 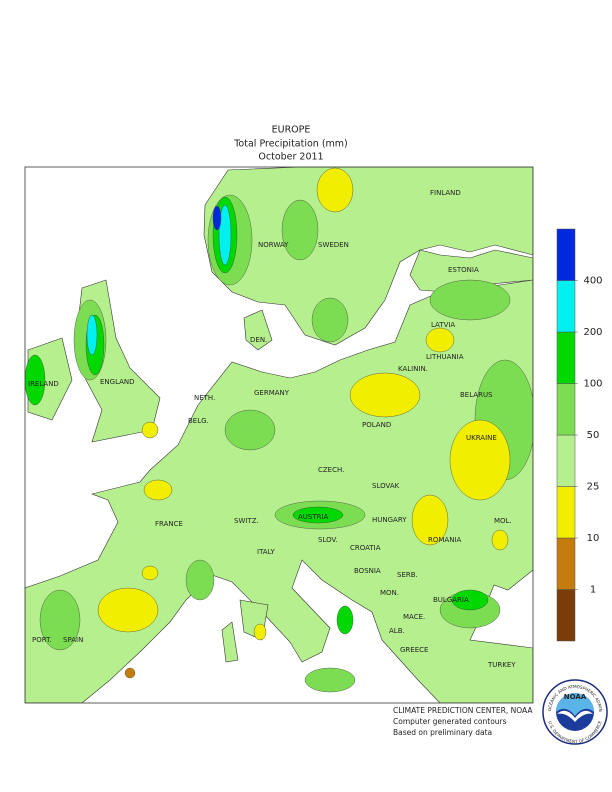 I want to click on country-label: HUNGARY, so click(x=389, y=520).